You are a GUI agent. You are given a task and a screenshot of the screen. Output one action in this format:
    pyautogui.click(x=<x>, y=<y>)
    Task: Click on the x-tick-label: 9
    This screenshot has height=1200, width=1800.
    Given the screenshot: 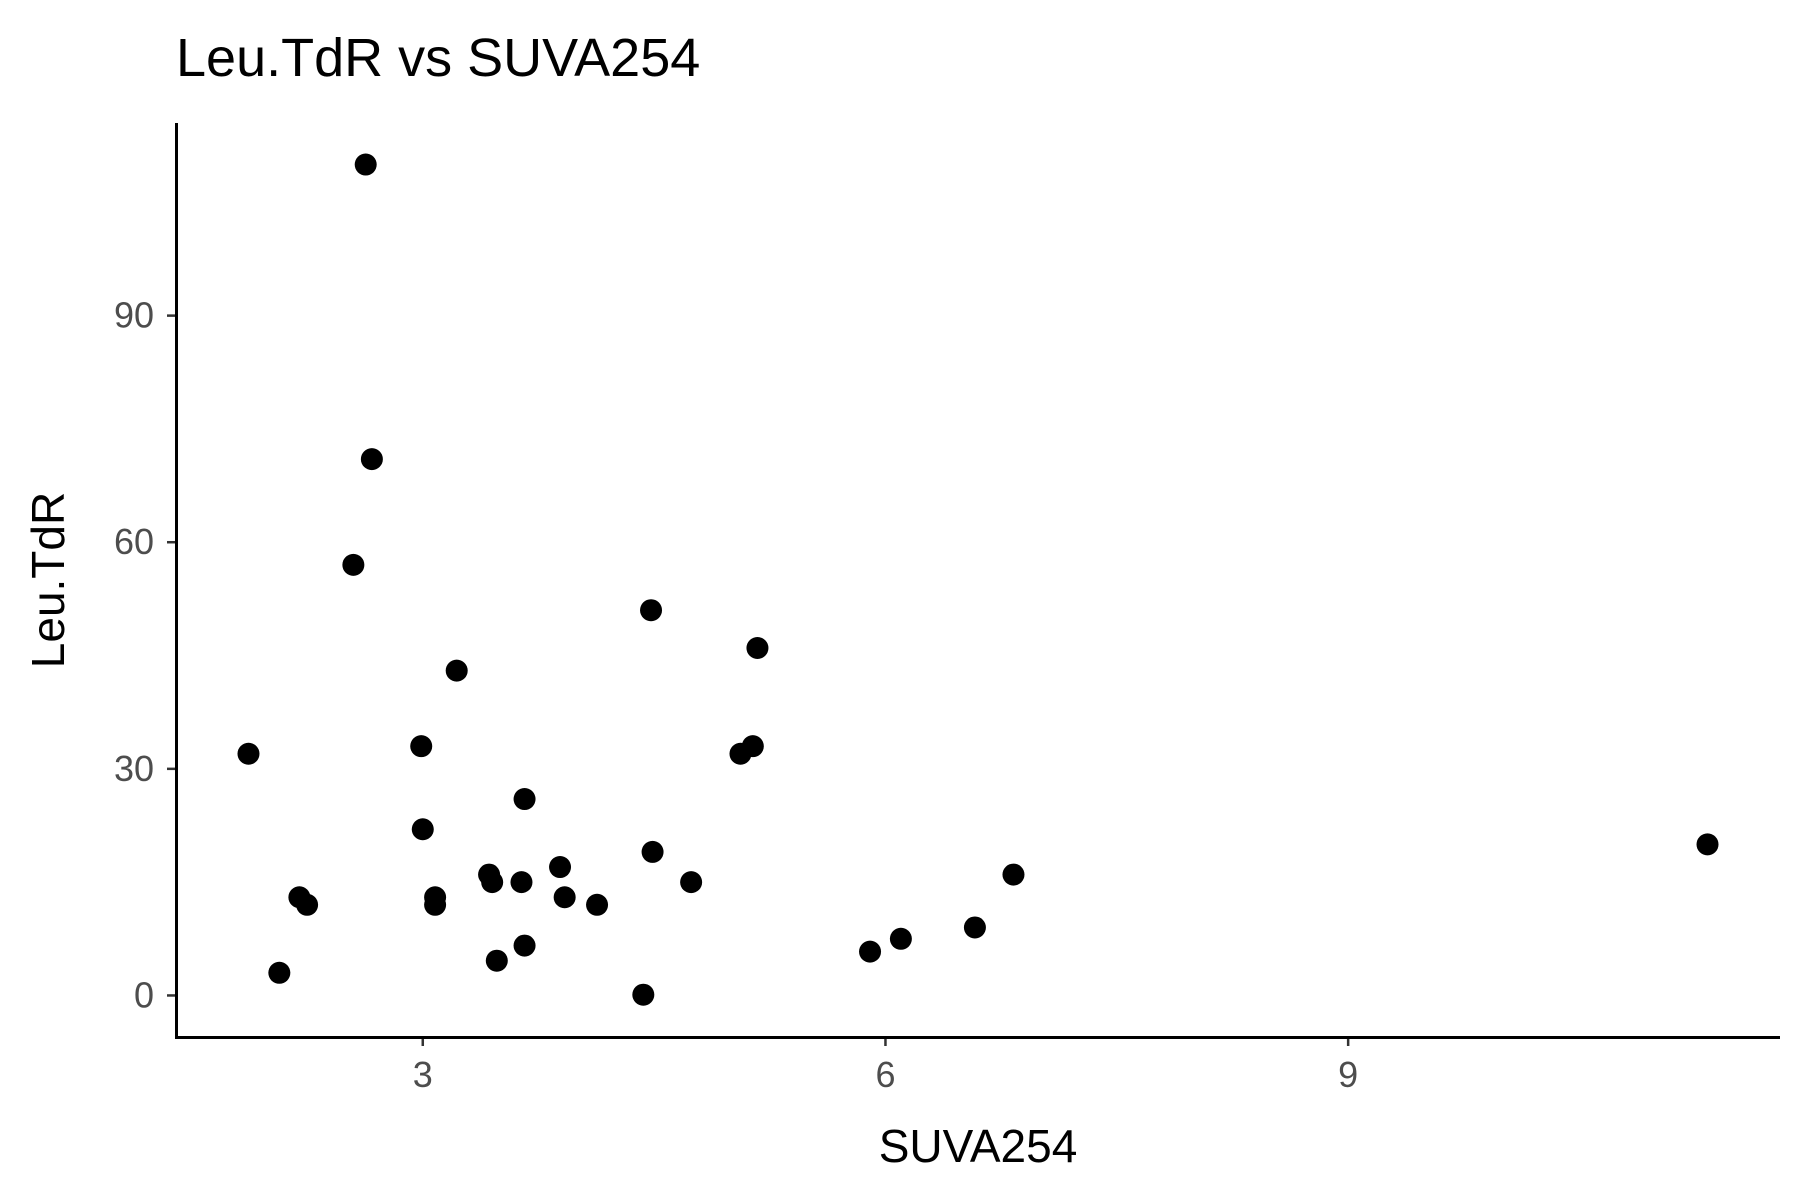 What is the action you would take?
    pyautogui.click(x=1348, y=1074)
    